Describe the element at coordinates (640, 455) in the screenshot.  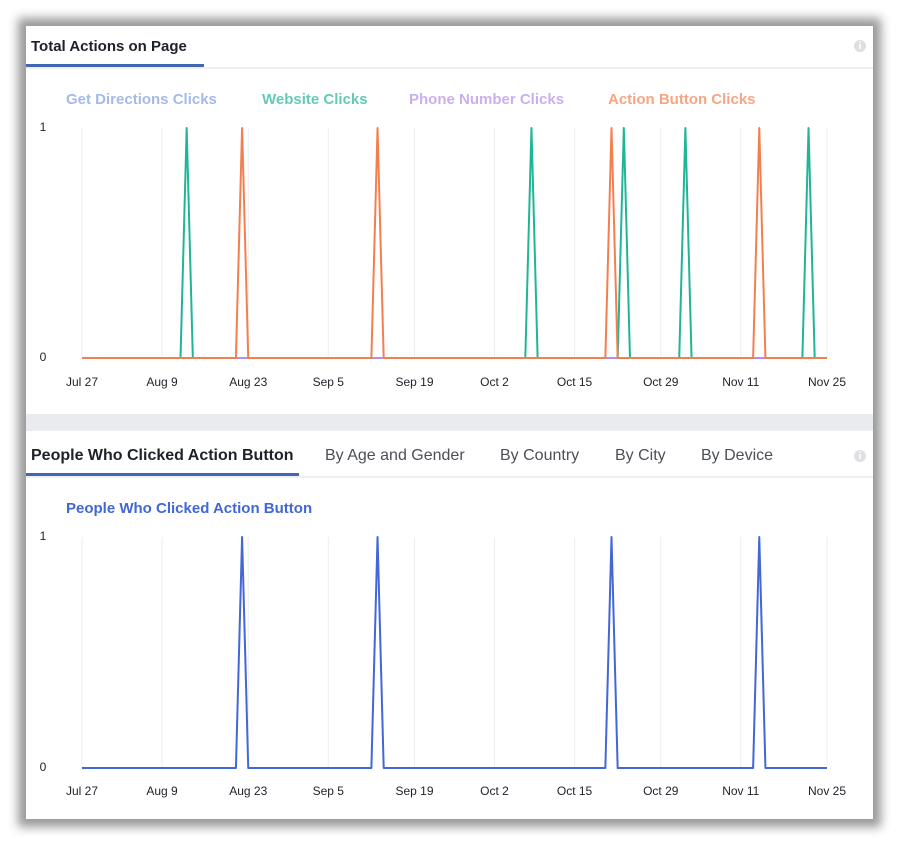
I see `tab: By City` at that location.